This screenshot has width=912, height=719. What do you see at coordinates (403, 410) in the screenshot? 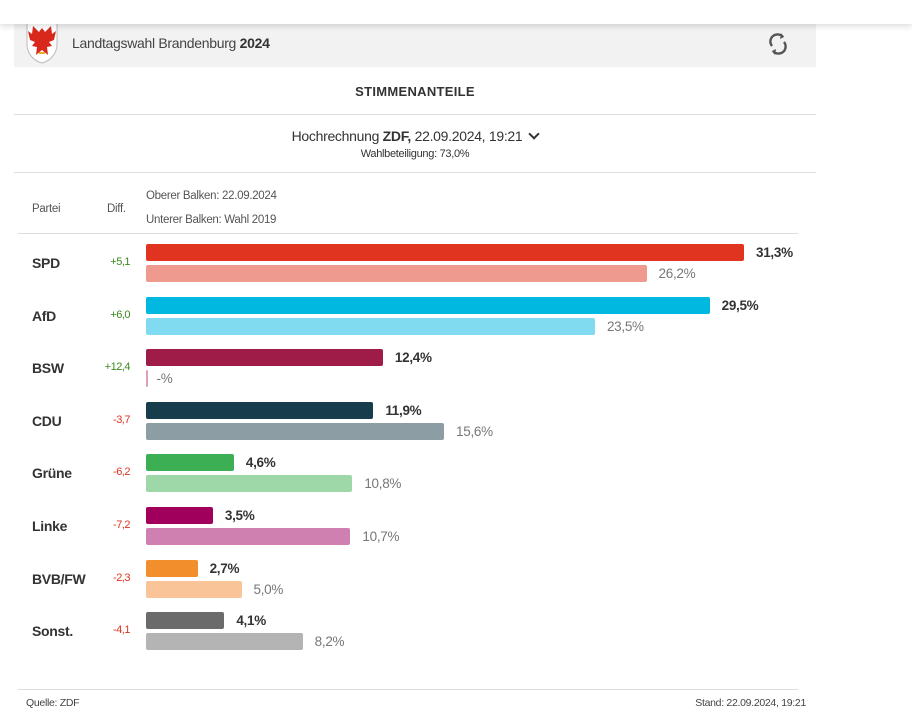
I see `value-label-2024: 11,9%` at bounding box center [403, 410].